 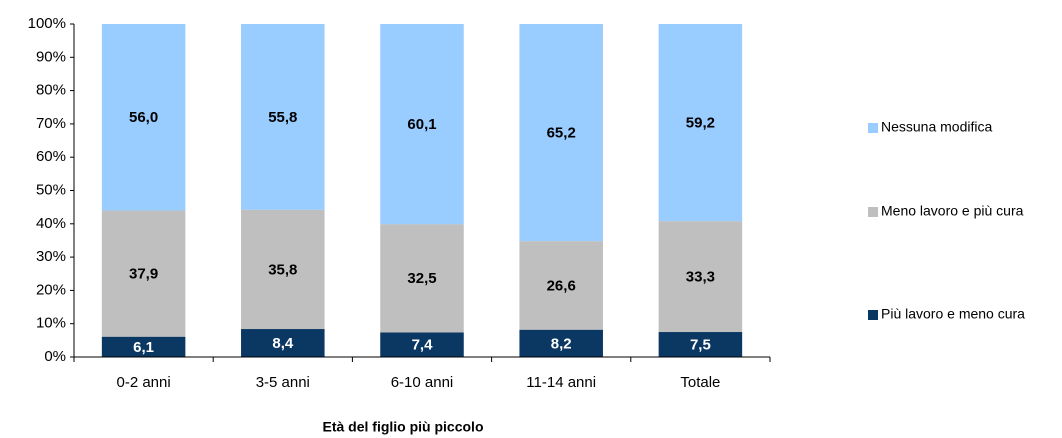 I want to click on value-label: 7,5, so click(x=700, y=344).